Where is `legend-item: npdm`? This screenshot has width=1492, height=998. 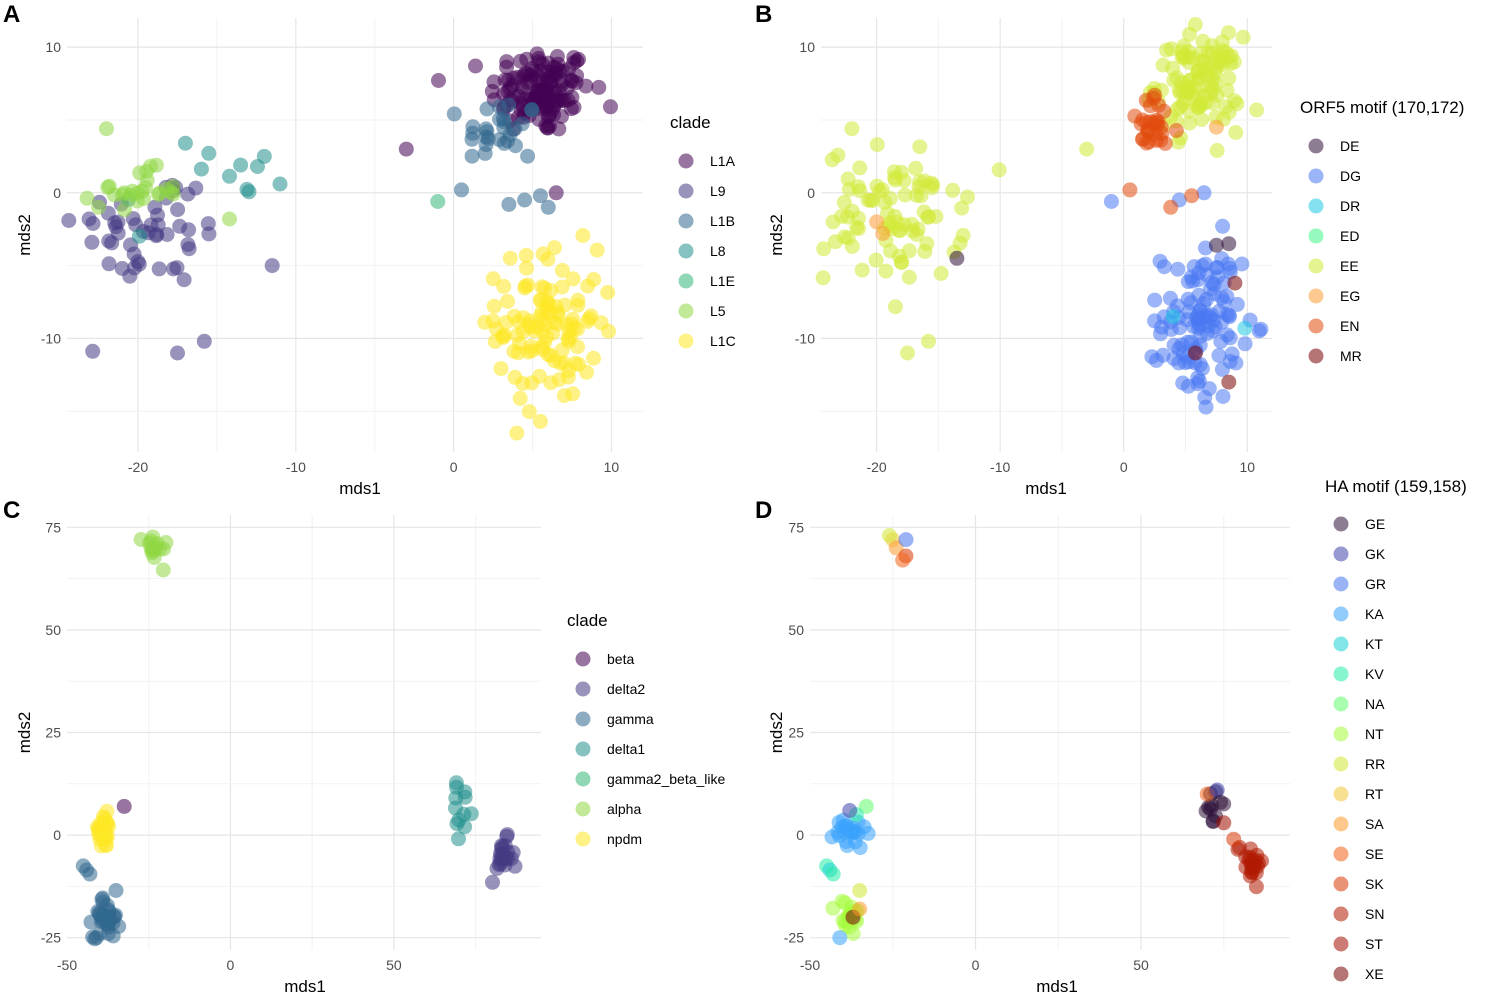 legend-item: npdm is located at coordinates (608, 839).